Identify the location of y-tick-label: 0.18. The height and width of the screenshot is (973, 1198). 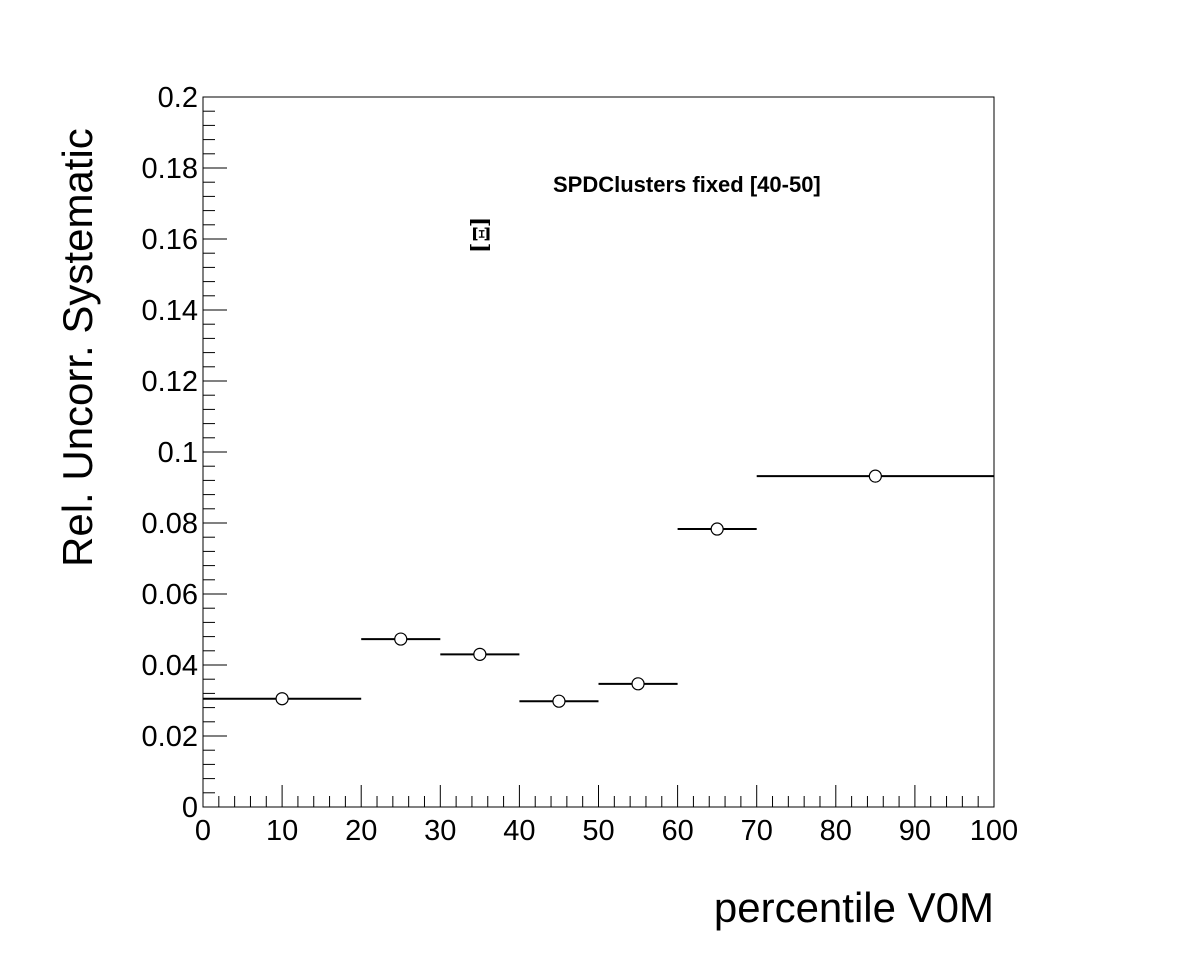
(170, 169).